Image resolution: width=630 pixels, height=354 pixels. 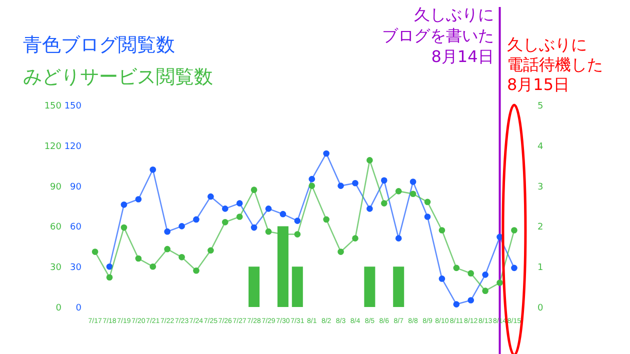 I want to click on y2-tick-label: 150, so click(x=73, y=107).